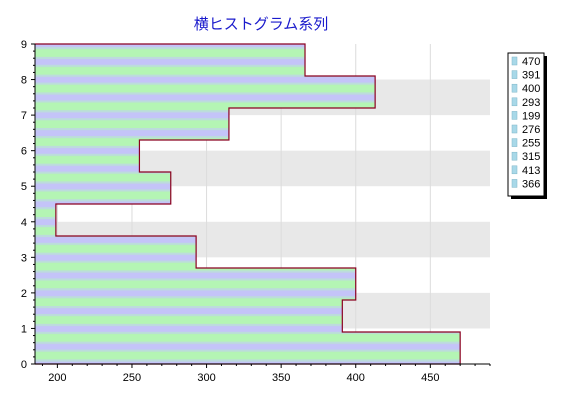  What do you see at coordinates (24, 45) in the screenshot?
I see `y-tick-label: 9` at bounding box center [24, 45].